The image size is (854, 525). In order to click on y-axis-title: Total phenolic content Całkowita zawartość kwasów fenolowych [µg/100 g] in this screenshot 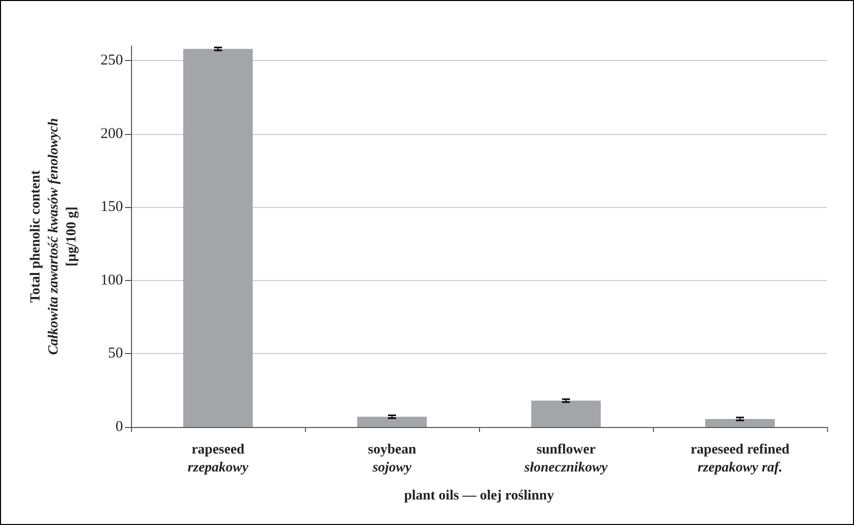, I will do `click(54, 236)`.